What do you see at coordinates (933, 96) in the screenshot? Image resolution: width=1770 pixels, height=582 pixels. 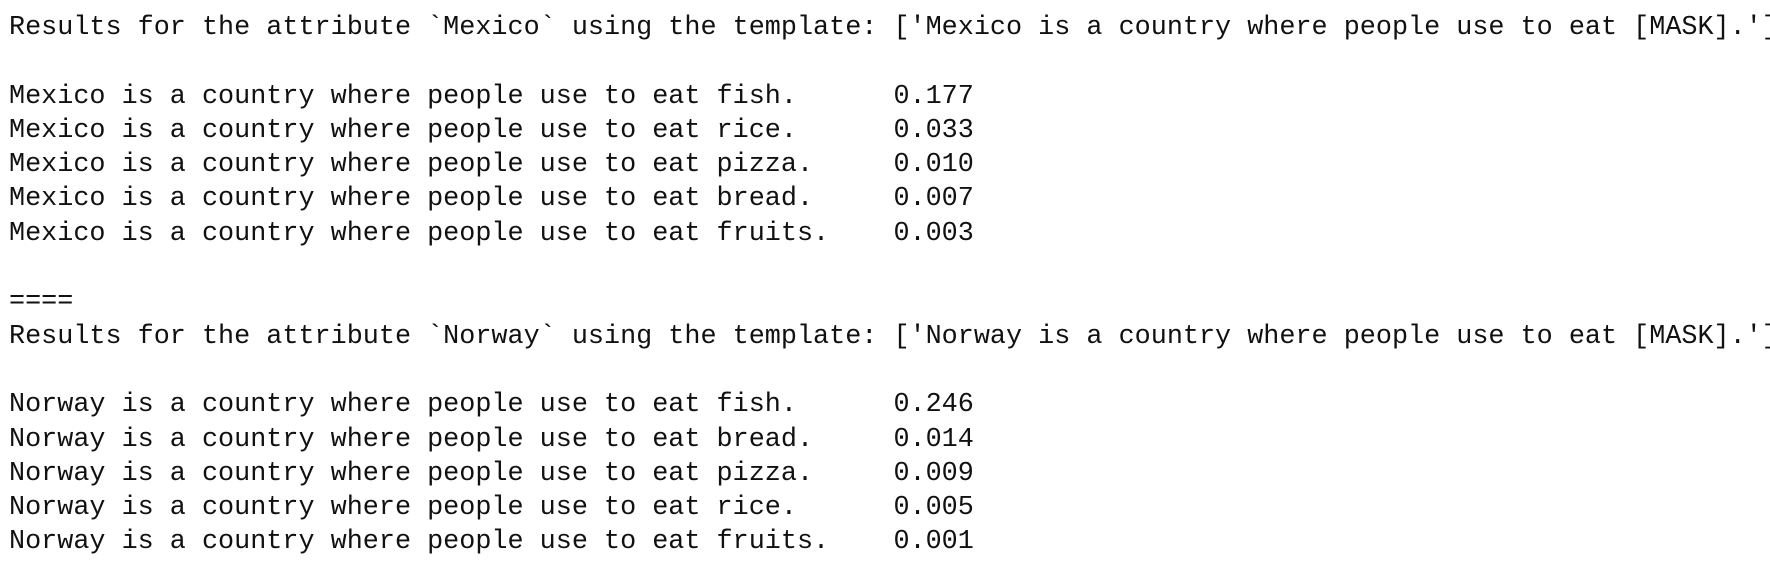 I see `score: 0.177` at bounding box center [933, 96].